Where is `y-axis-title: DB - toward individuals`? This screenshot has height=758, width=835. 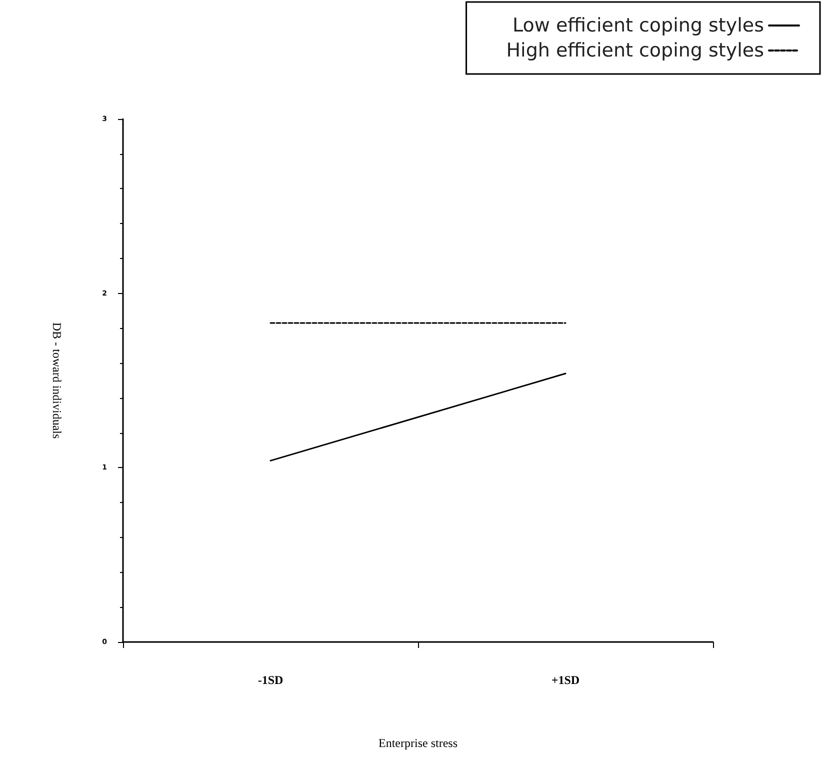
y-axis-title: DB - toward individuals is located at coordinates (57, 380).